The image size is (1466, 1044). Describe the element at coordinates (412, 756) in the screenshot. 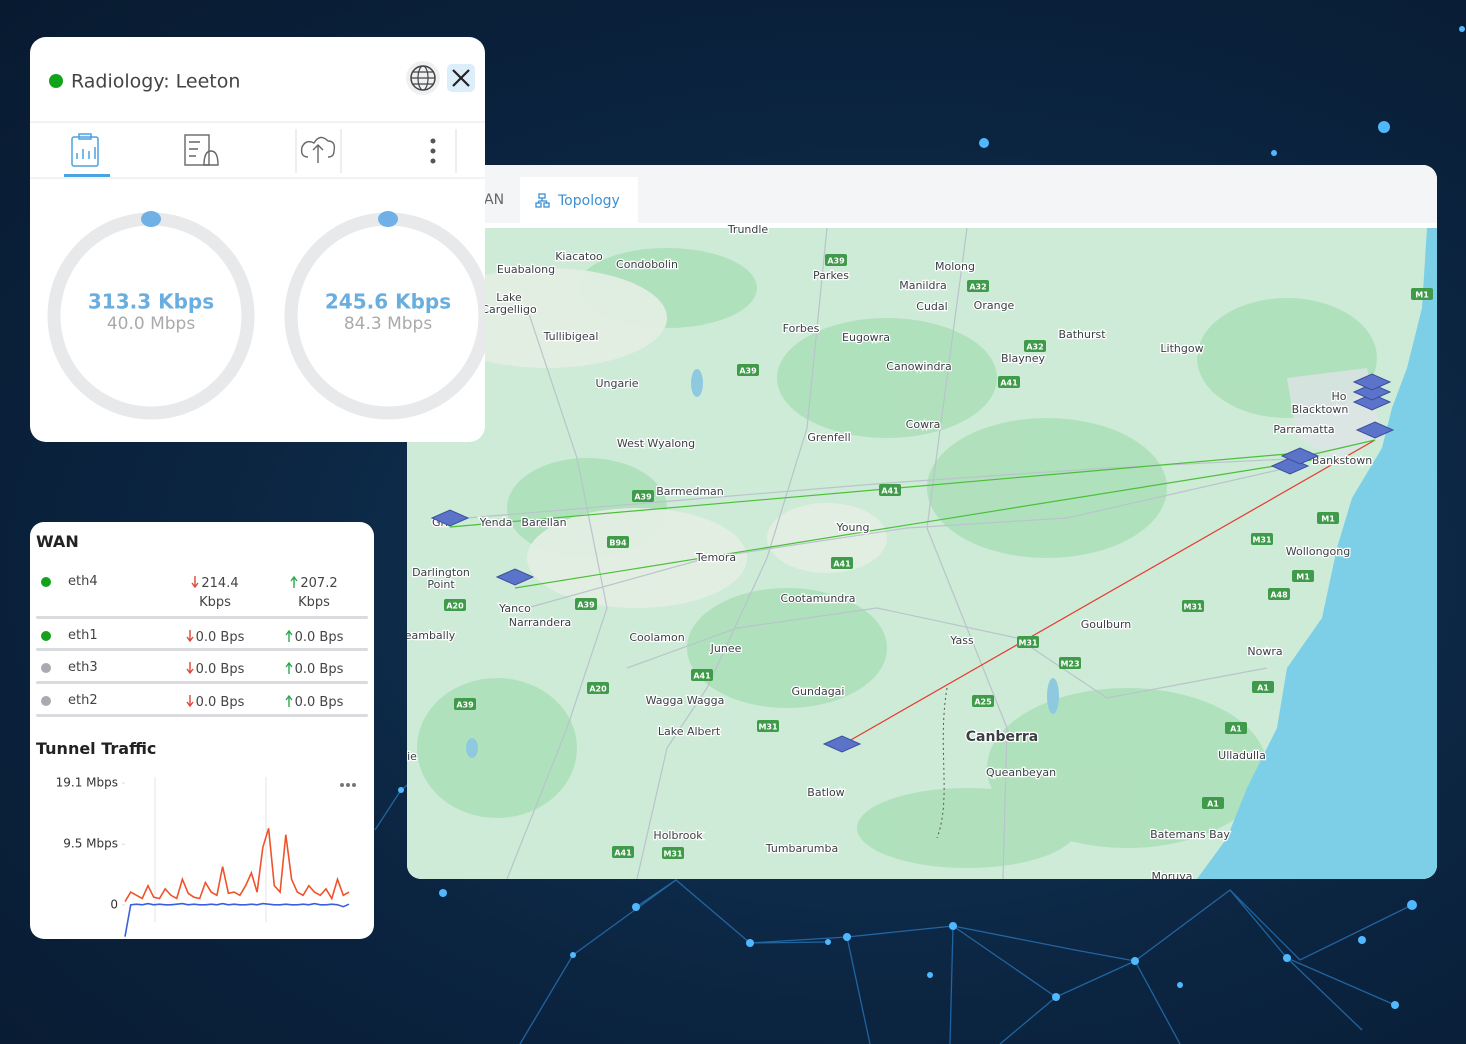

I see `place-label: ie` at that location.